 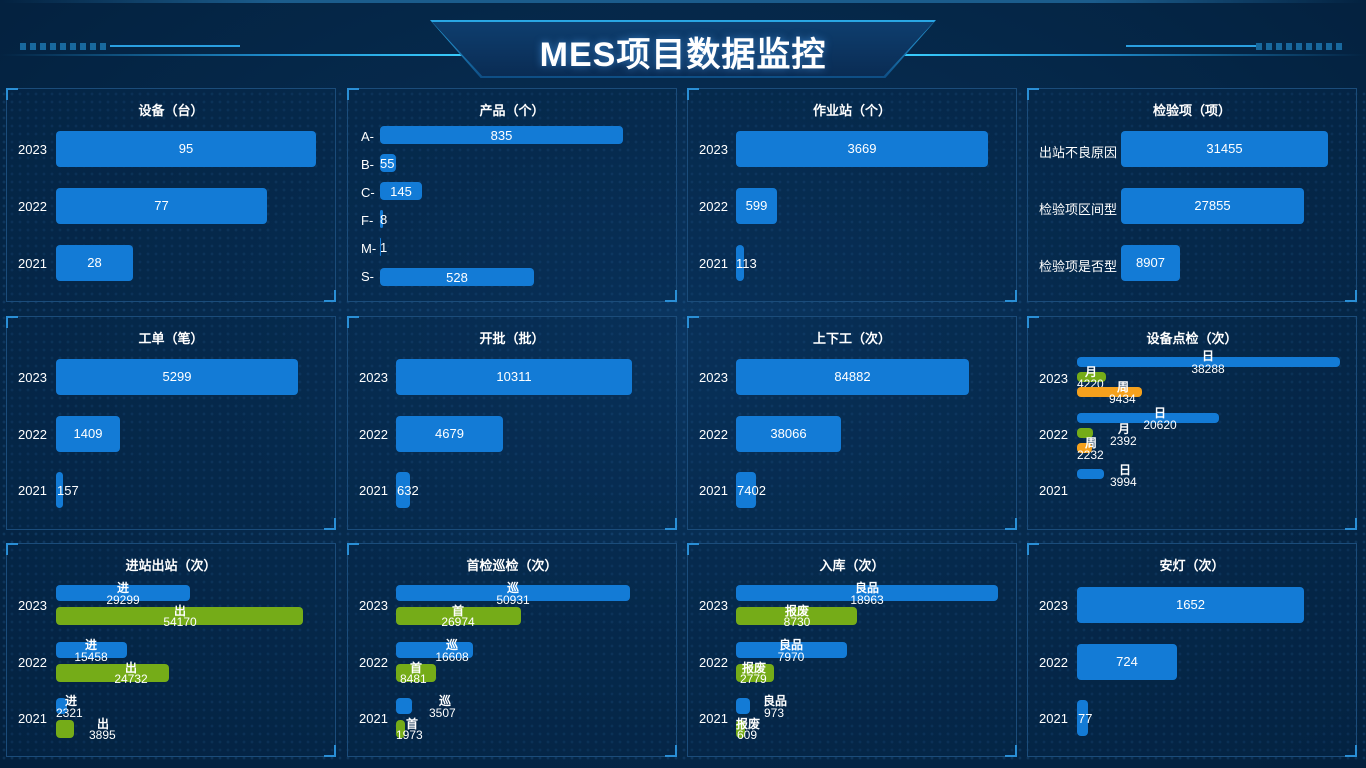 What do you see at coordinates (408, 490) in the screenshot?
I see `bar-value: 632` at bounding box center [408, 490].